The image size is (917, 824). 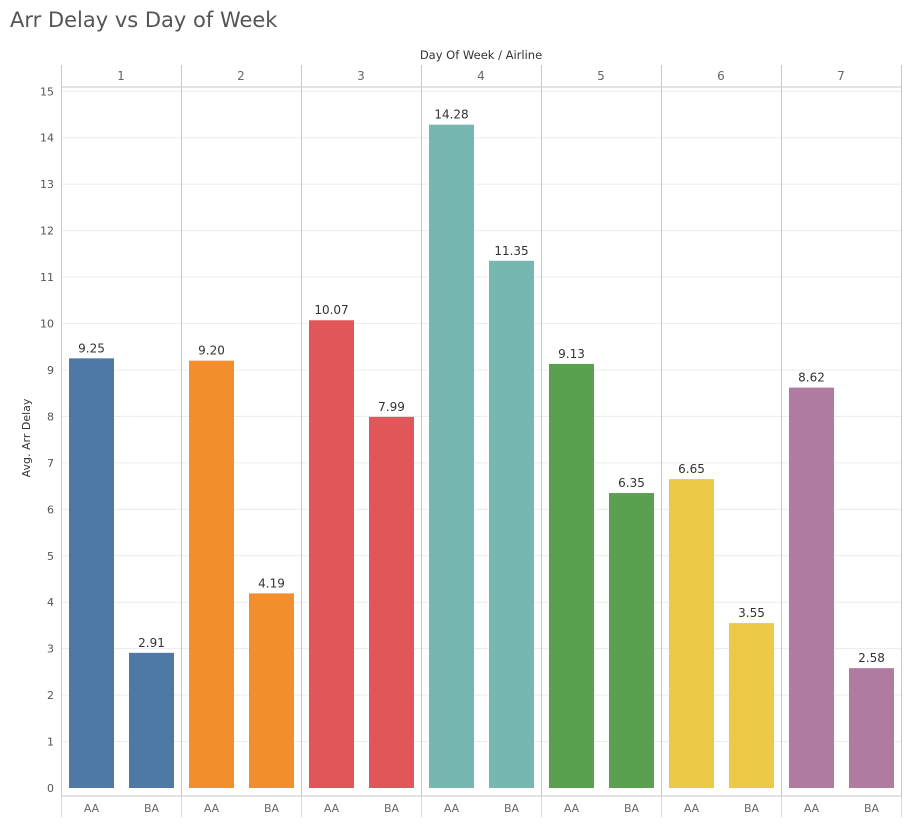 What do you see at coordinates (391, 407) in the screenshot?
I see `data-label: 7.99` at bounding box center [391, 407].